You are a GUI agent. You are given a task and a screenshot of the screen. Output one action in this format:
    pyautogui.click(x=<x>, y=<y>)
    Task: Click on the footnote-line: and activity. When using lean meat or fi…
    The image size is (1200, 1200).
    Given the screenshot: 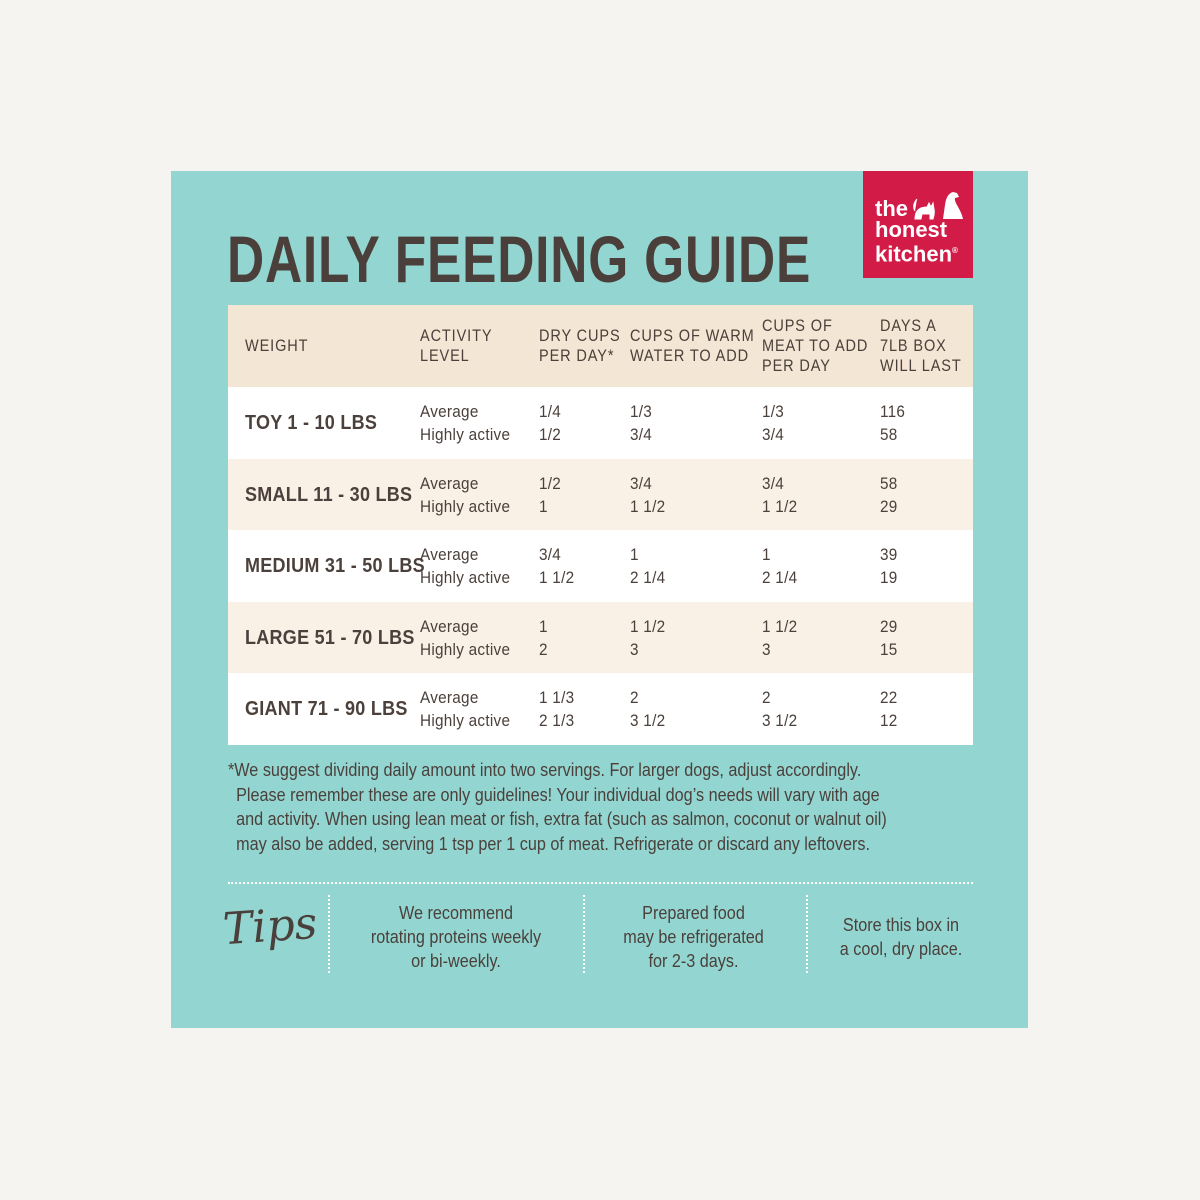 What is the action you would take?
    pyautogui.click(x=561, y=819)
    